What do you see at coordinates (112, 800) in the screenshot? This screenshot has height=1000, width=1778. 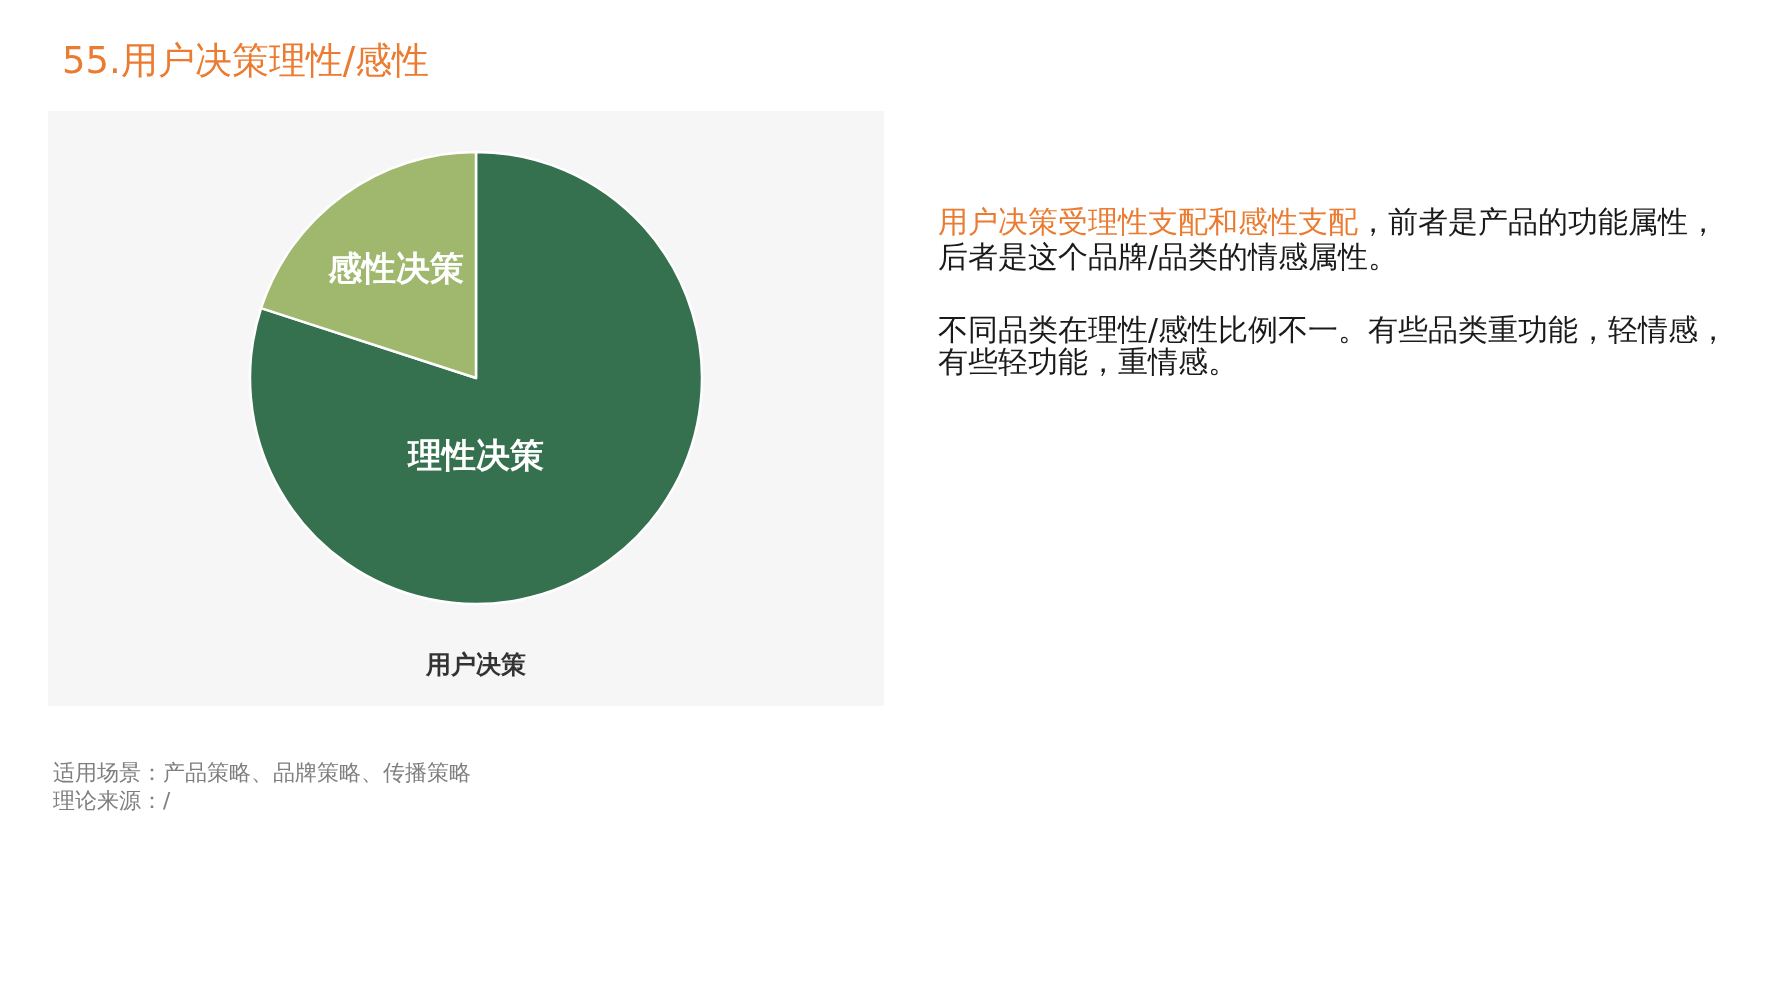 I see `text: 理论来源：/` at bounding box center [112, 800].